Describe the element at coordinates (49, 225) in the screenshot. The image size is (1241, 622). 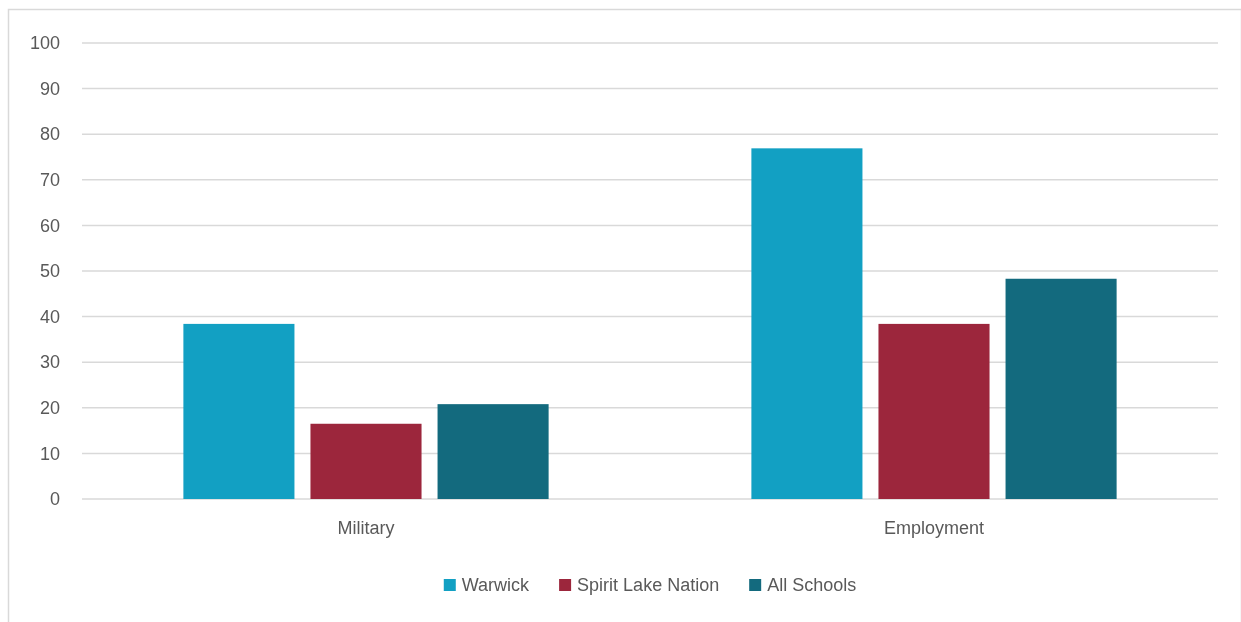
I see `y-tick-label: 60` at that location.